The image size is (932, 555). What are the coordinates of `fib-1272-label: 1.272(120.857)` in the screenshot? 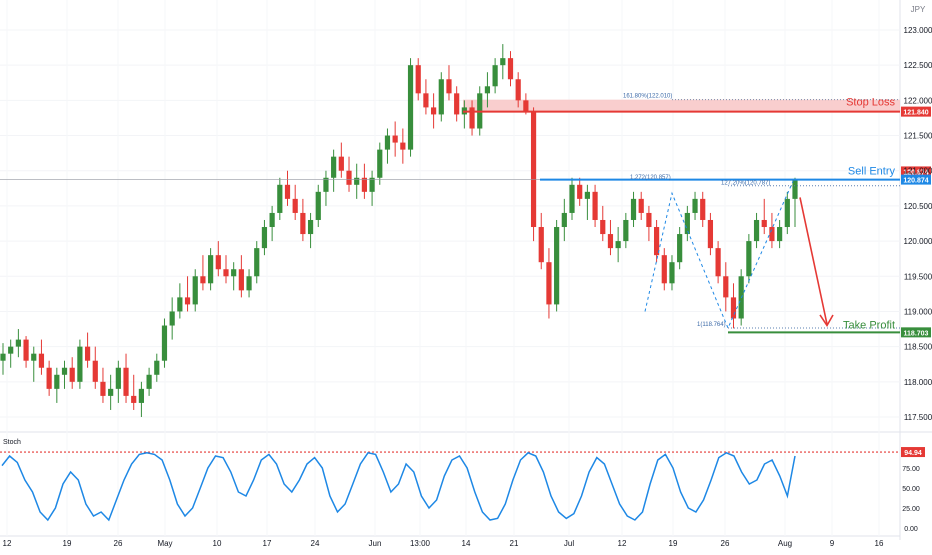 It's located at (650, 178).